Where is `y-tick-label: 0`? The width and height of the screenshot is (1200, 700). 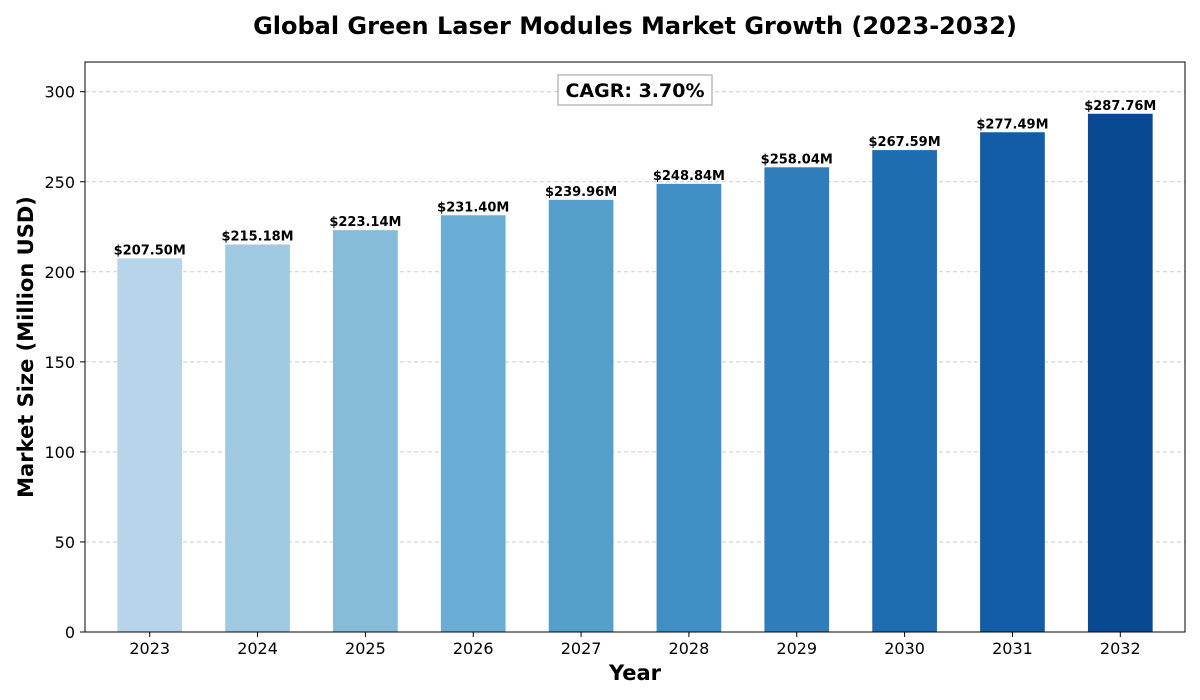 y-tick-label: 0 is located at coordinates (70, 632).